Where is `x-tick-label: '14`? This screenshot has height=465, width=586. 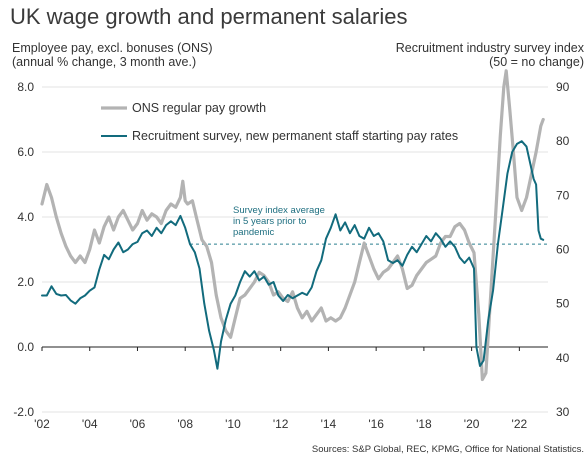 x-tick-label: '14 is located at coordinates (329, 424).